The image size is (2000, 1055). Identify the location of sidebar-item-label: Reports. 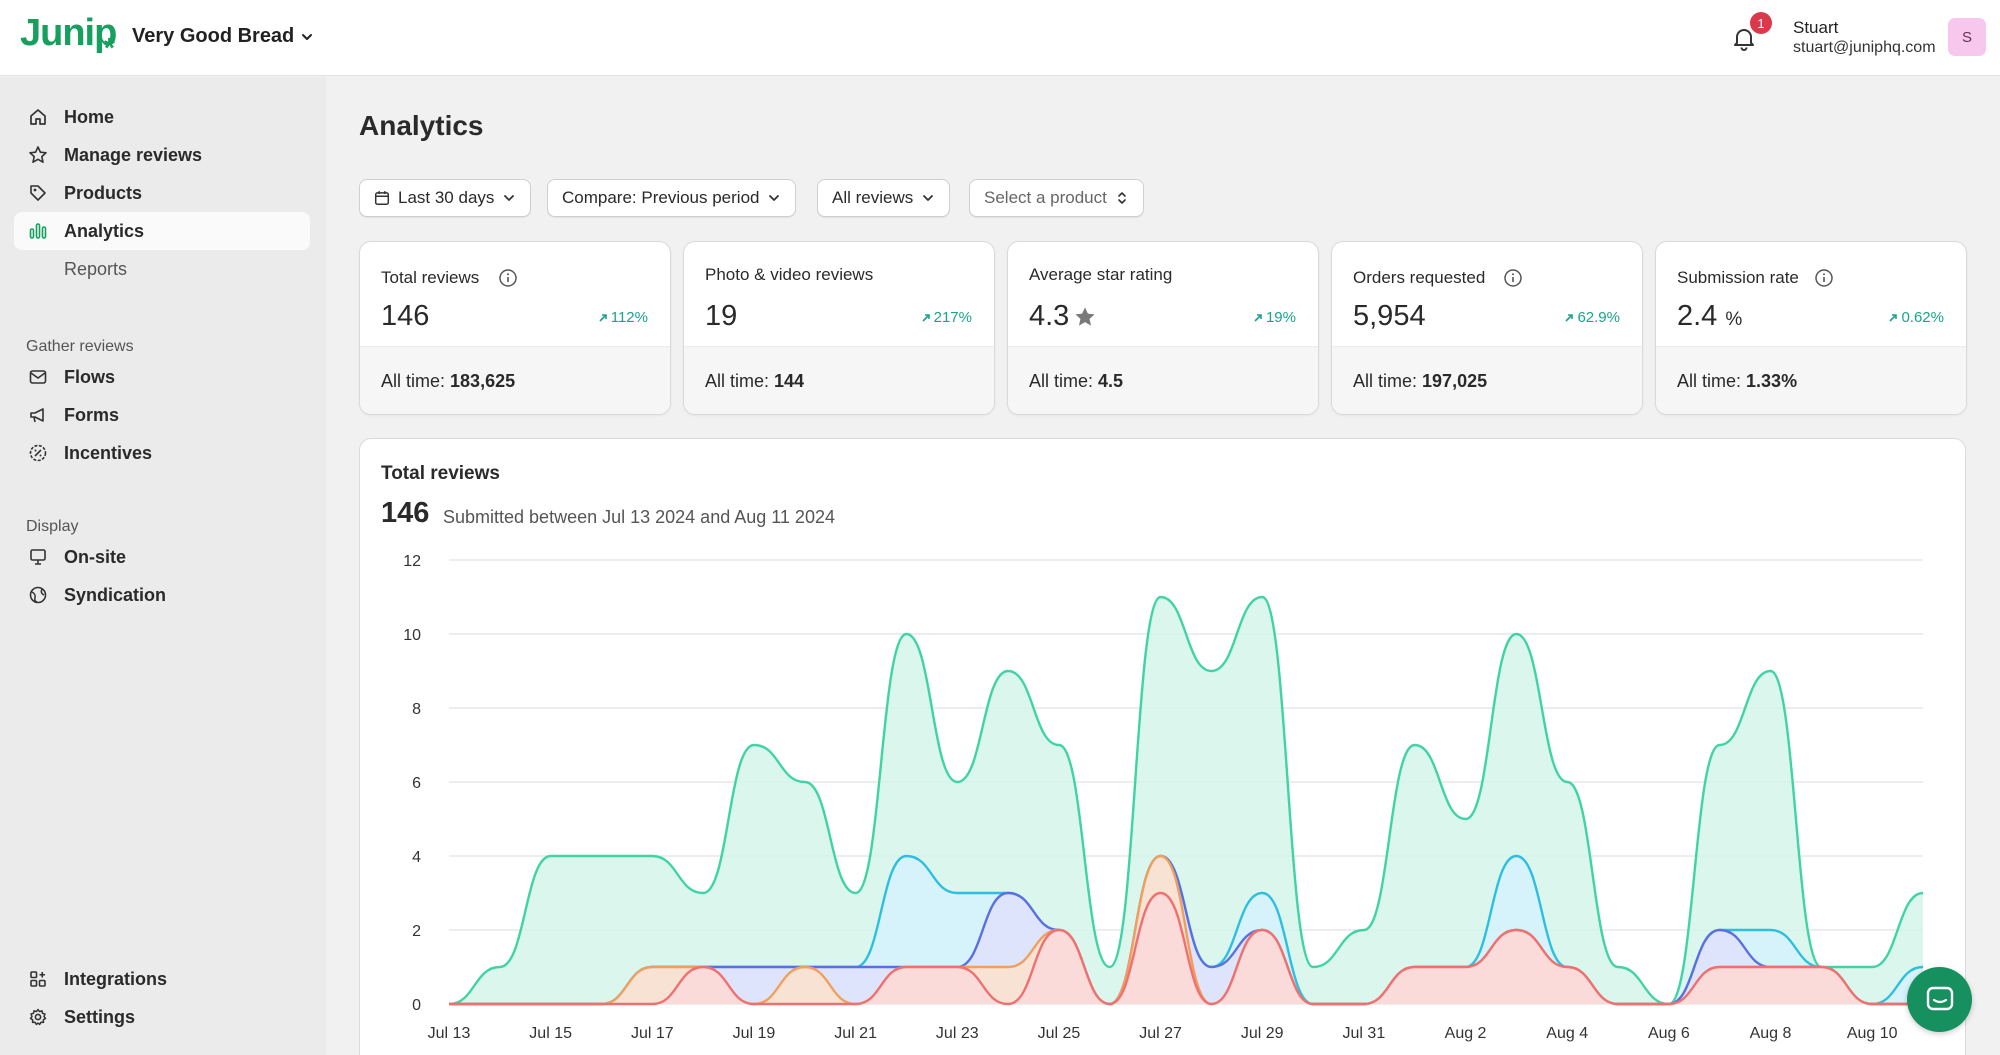
(96, 268).